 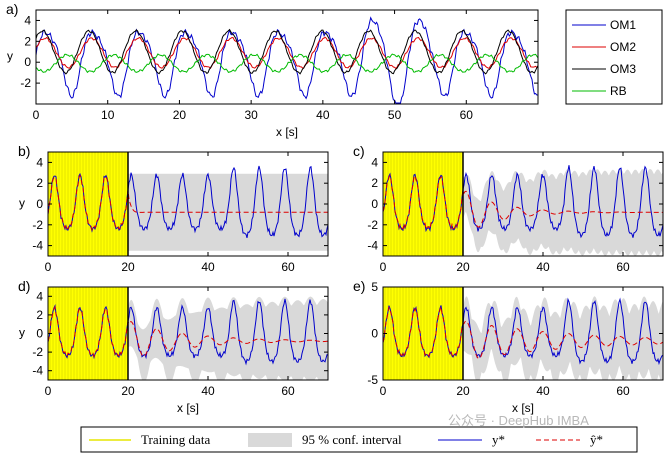 What do you see at coordinates (423, 333) in the screenshot?
I see `training-region-e` at bounding box center [423, 333].